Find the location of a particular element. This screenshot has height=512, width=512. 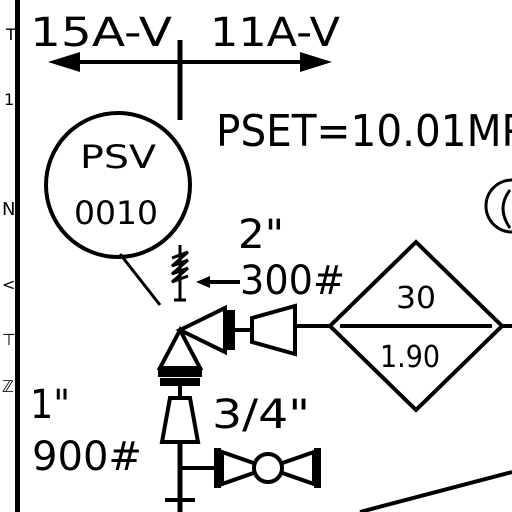

line-label-right: 11A-V is located at coordinates (275, 33).